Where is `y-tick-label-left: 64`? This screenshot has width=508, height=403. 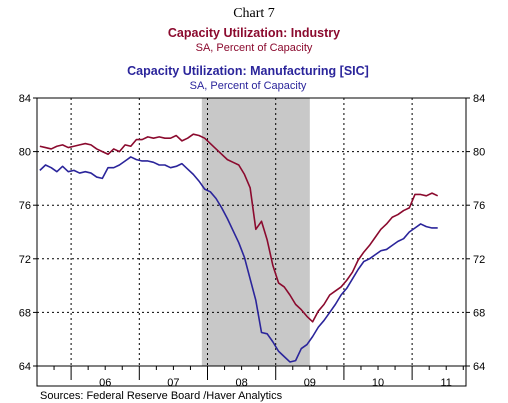 y-tick-label-left: 64 is located at coordinates (25, 367).